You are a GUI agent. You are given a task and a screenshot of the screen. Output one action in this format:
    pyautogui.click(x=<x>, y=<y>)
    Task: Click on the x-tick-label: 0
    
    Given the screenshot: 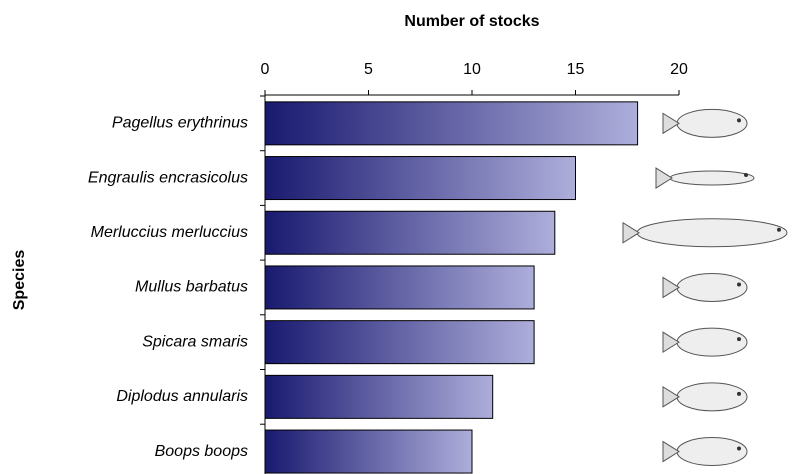 What is the action you would take?
    pyautogui.click(x=265, y=69)
    